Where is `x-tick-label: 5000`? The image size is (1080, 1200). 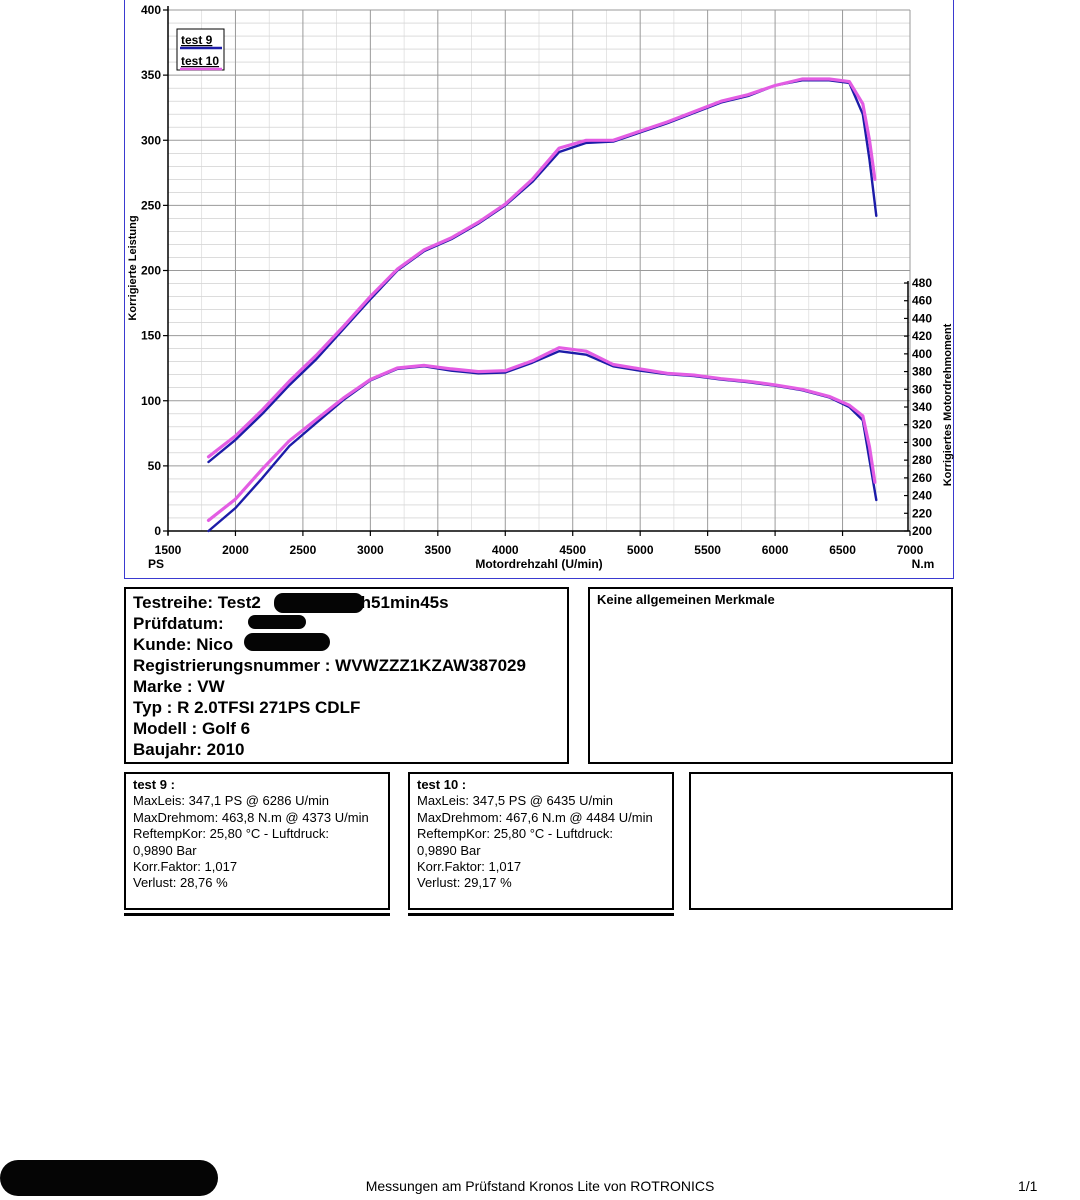
x-tick-label: 5000 is located at coordinates (640, 550).